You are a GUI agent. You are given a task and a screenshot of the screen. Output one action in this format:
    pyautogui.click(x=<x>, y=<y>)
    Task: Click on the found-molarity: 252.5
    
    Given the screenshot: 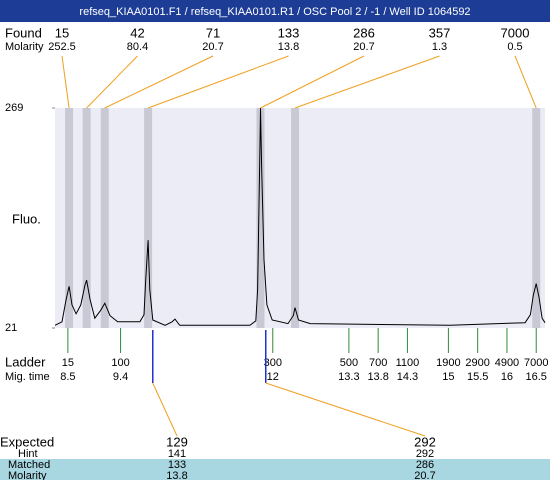 What is the action you would take?
    pyautogui.click(x=62, y=47)
    